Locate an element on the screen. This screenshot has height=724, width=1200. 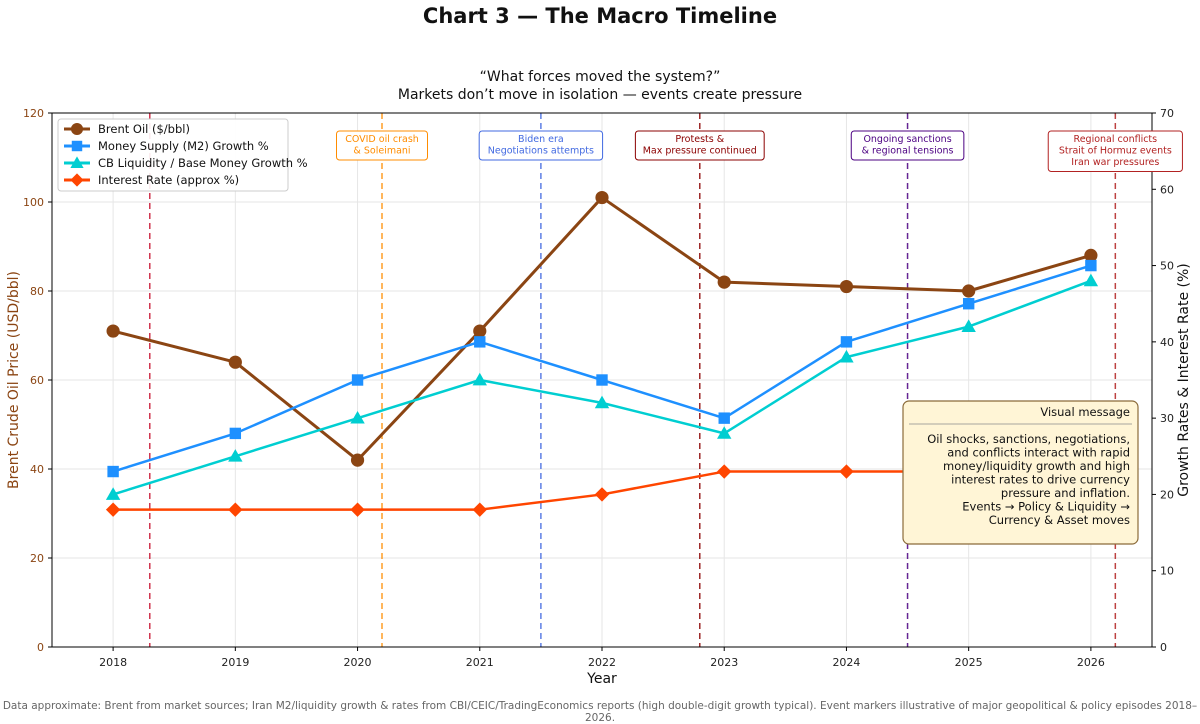
y-right-tick-label: 60 is located at coordinates (1167, 189).